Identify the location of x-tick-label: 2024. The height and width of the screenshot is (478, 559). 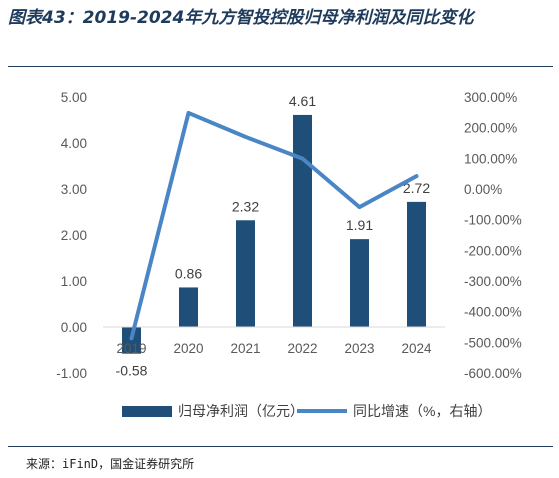
(416, 348).